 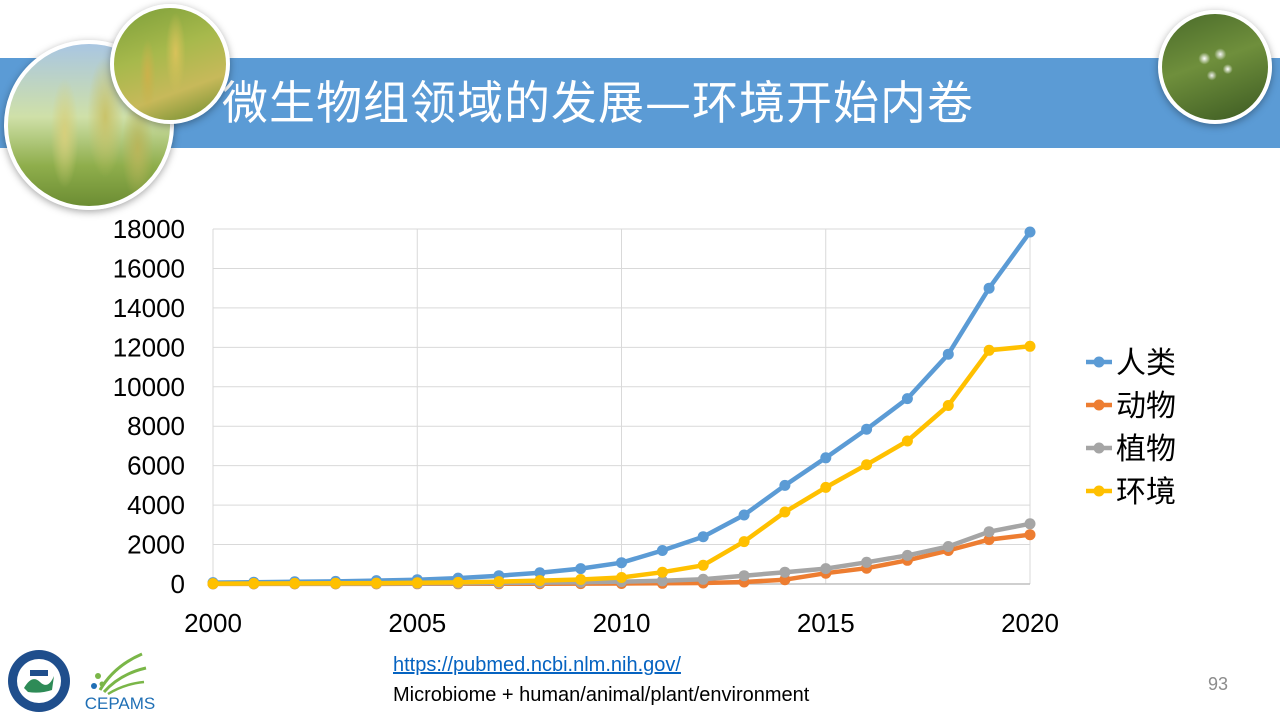 I want to click on legend-item: 环境, so click(x=1131, y=492).